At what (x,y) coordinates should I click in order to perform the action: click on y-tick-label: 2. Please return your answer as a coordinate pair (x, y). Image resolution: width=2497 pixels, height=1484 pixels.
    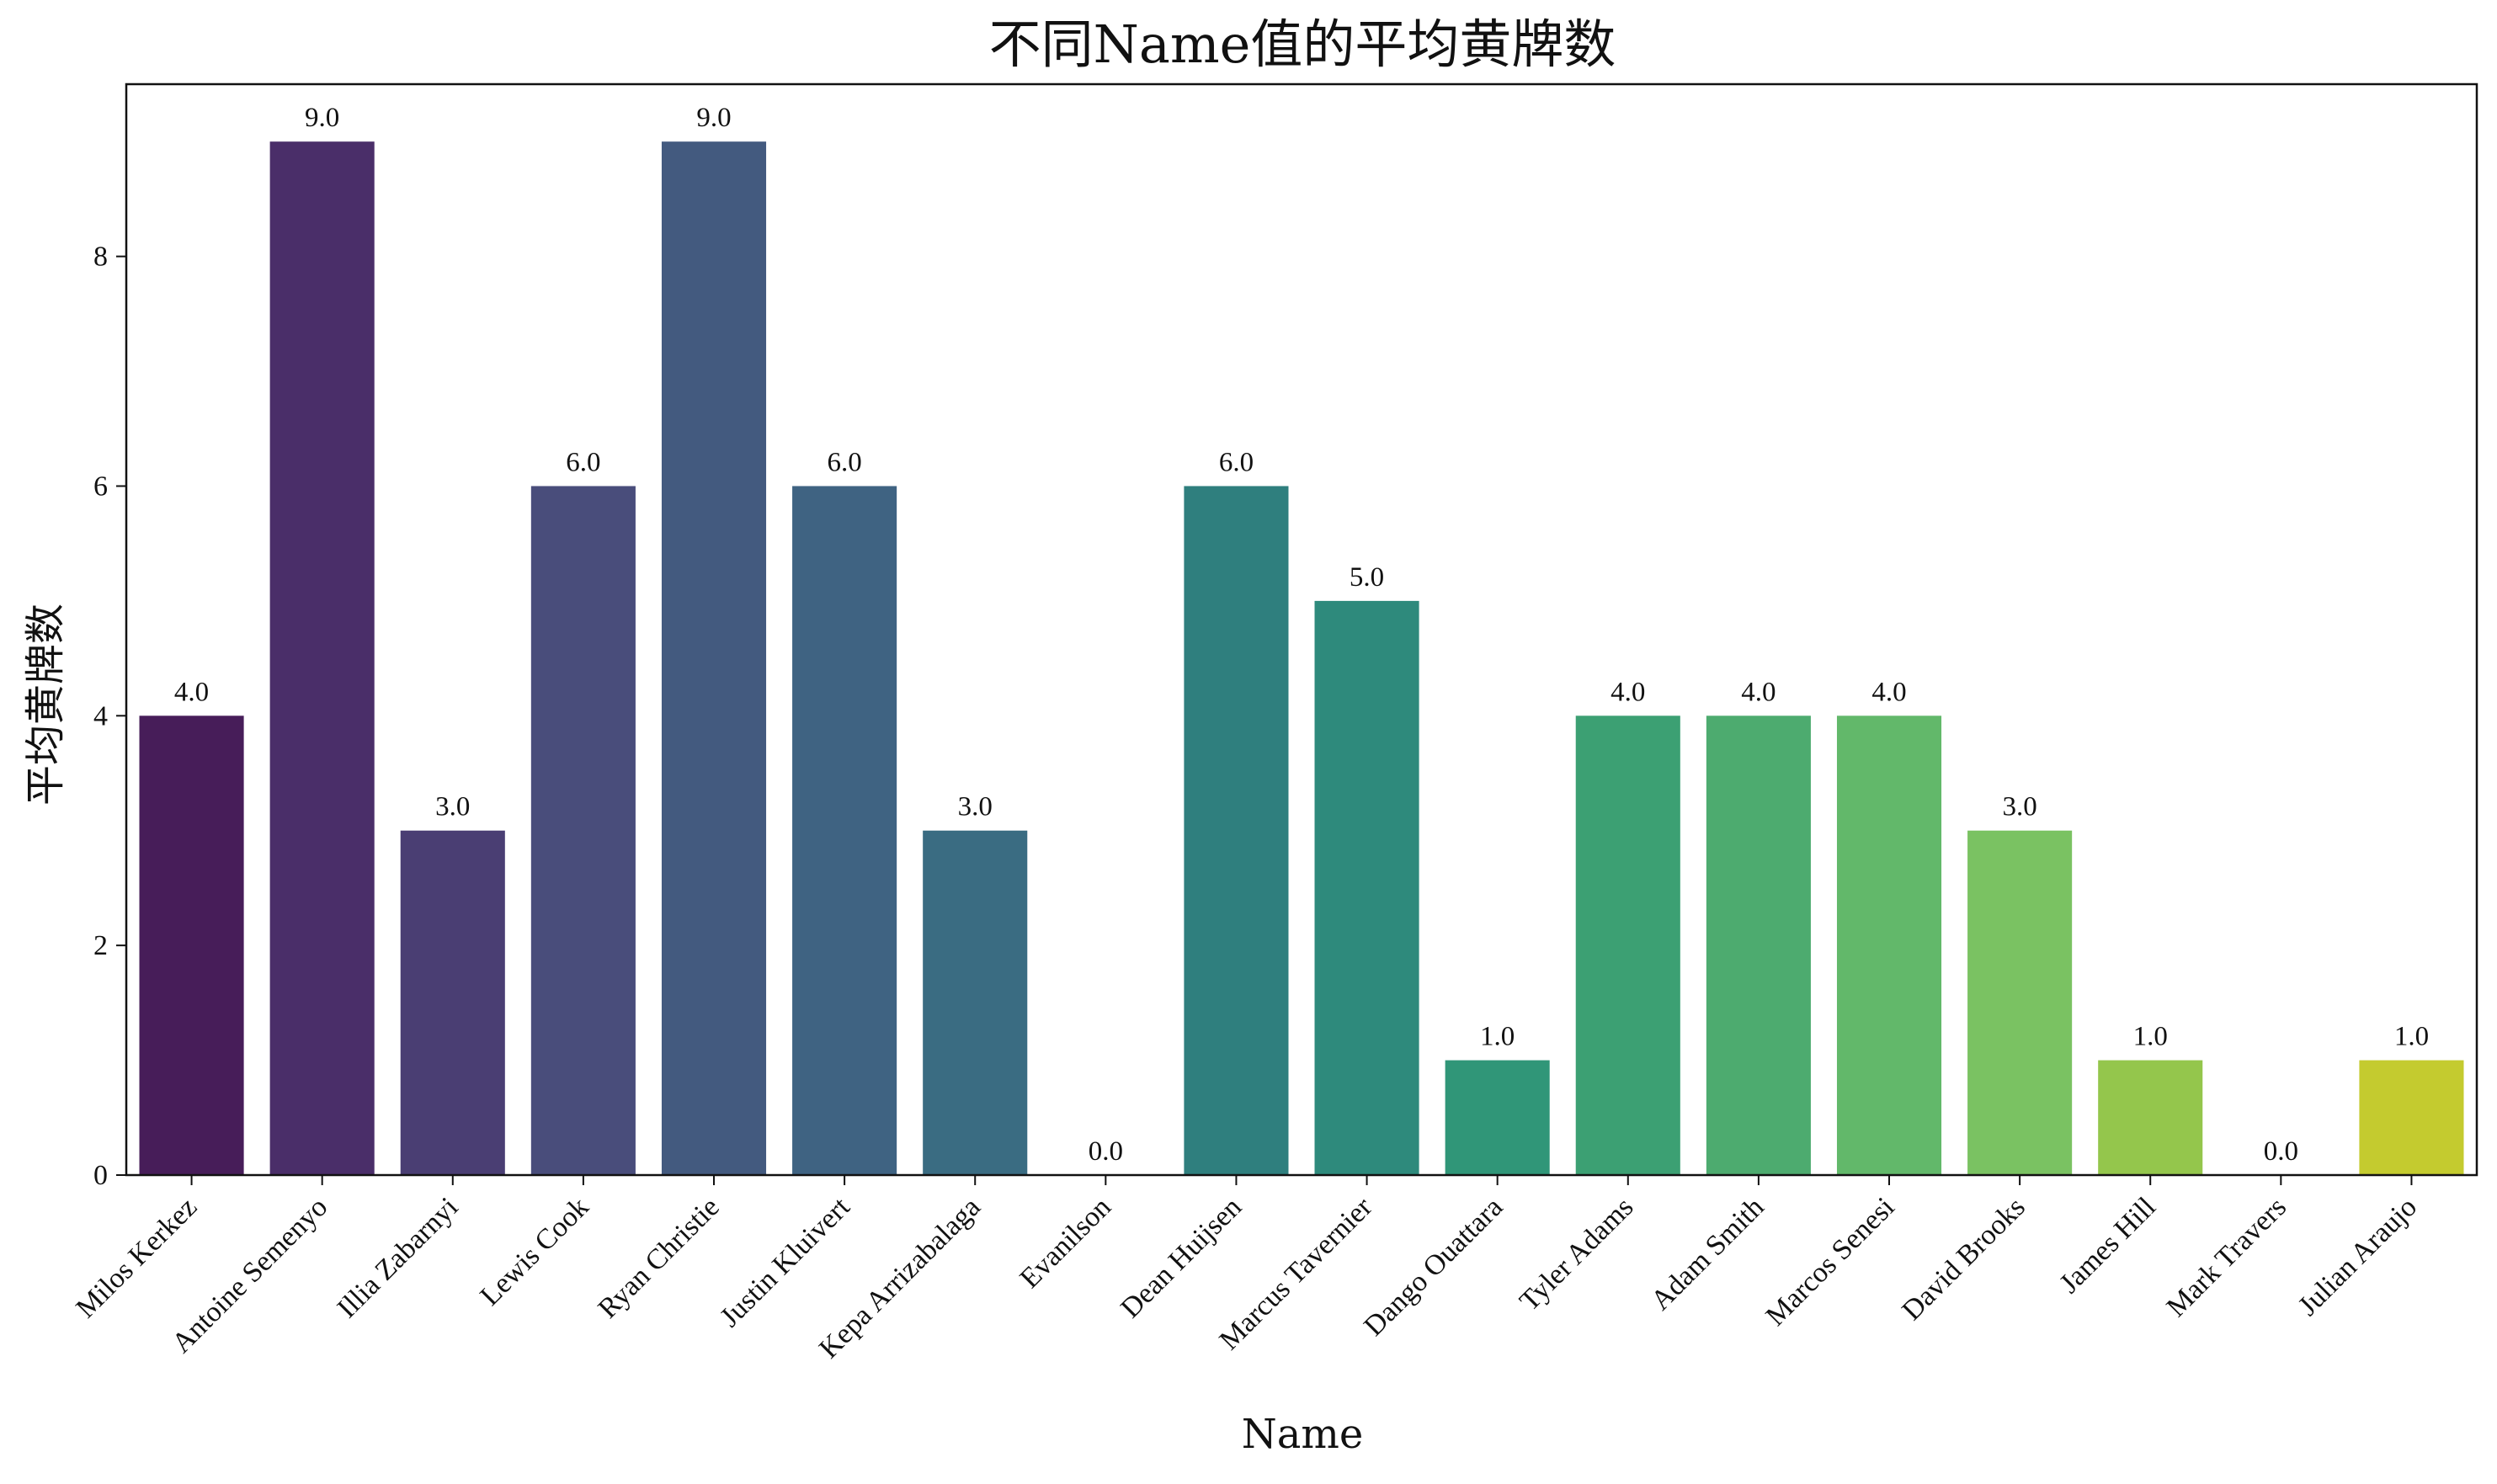
    Looking at the image, I should click on (100, 945).